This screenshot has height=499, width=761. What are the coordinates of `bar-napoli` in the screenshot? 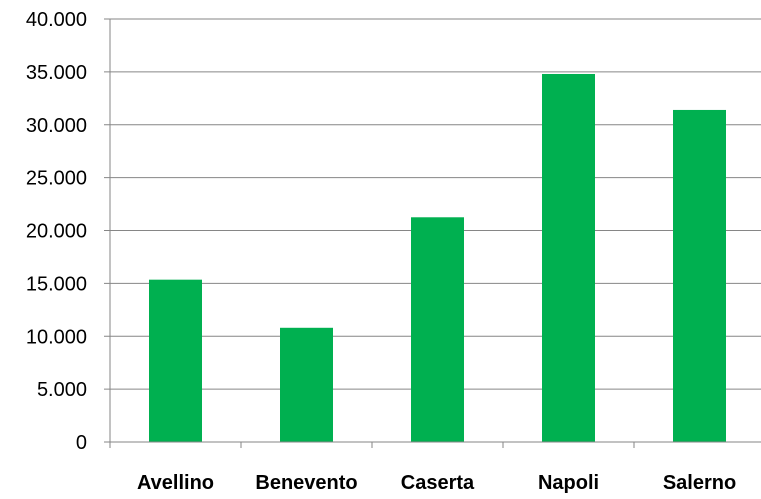 It's located at (568, 258).